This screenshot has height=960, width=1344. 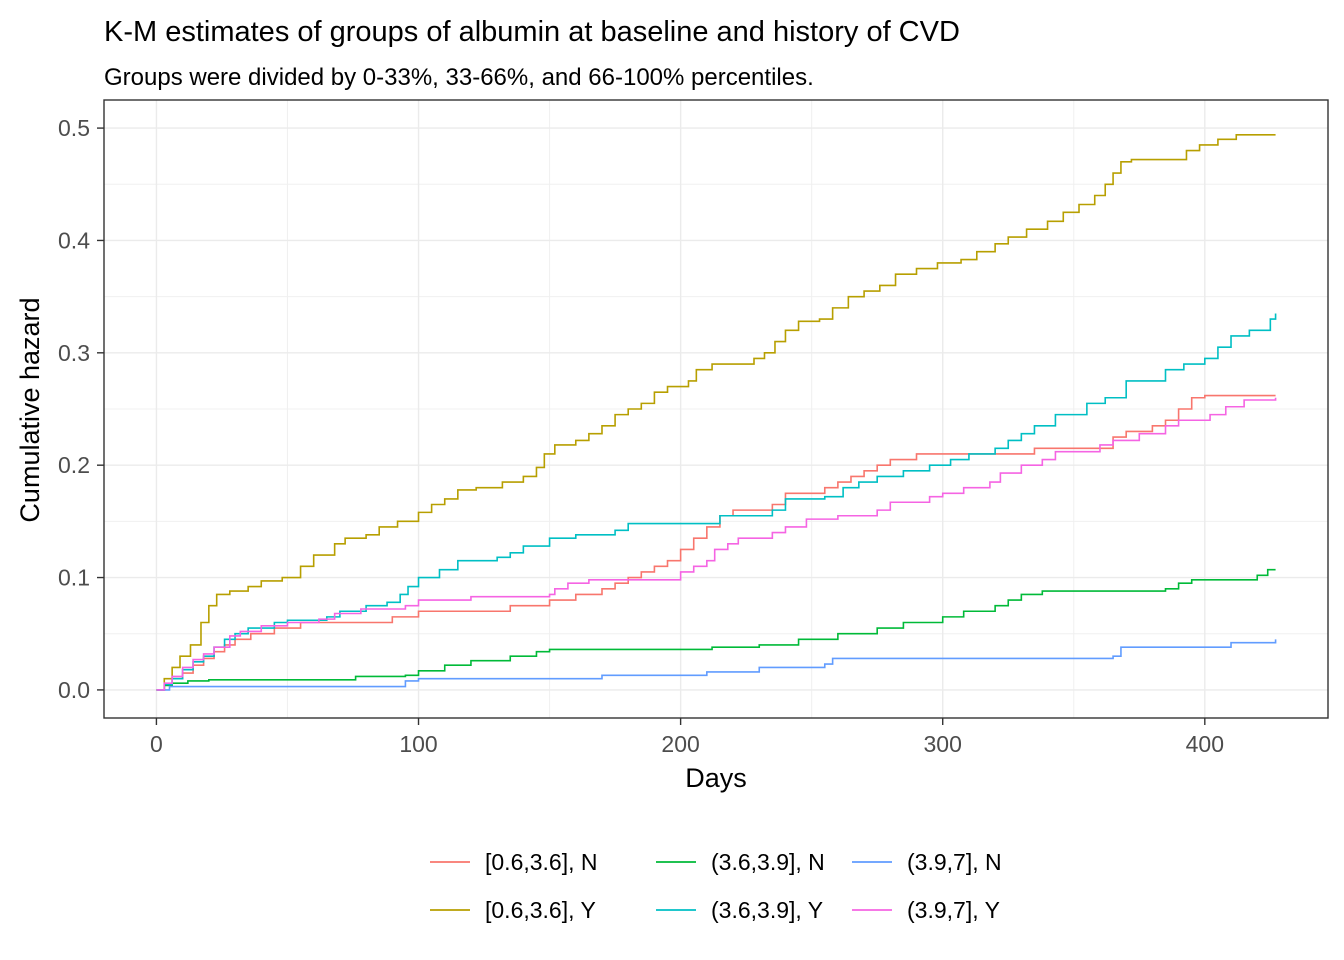 What do you see at coordinates (74, 465) in the screenshot?
I see `y-tick-label: 0.2` at bounding box center [74, 465].